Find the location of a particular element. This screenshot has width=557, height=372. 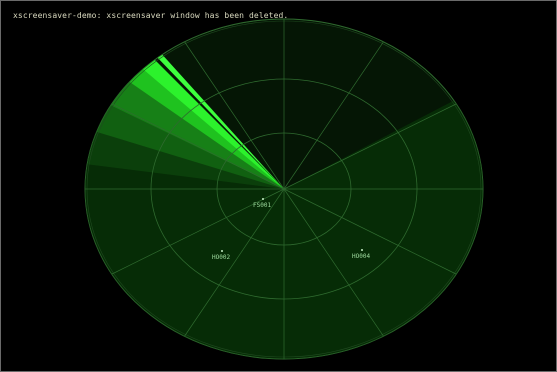

host-label: HO002 is located at coordinates (221, 257).